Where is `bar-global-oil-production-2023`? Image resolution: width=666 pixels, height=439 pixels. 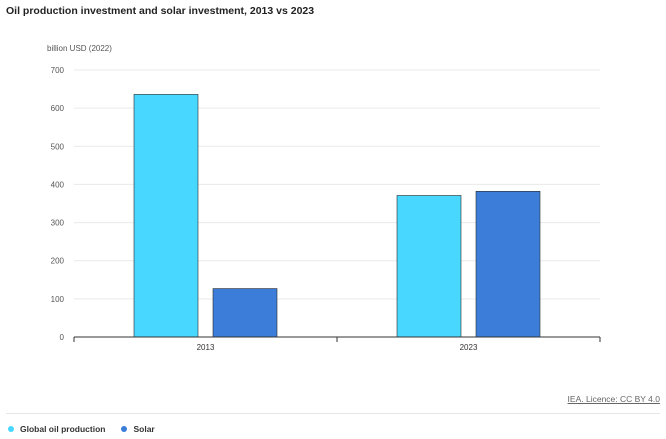
bar-global-oil-production-2023 is located at coordinates (429, 266).